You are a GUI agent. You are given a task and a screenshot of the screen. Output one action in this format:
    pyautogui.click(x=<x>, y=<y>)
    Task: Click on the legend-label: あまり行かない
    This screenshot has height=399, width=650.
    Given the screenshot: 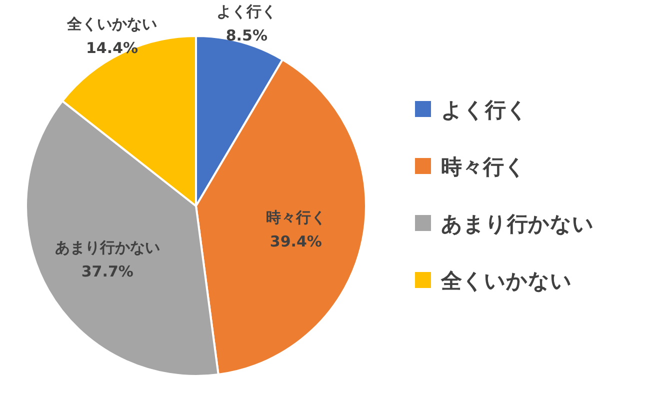 What is the action you would take?
    pyautogui.click(x=517, y=224)
    